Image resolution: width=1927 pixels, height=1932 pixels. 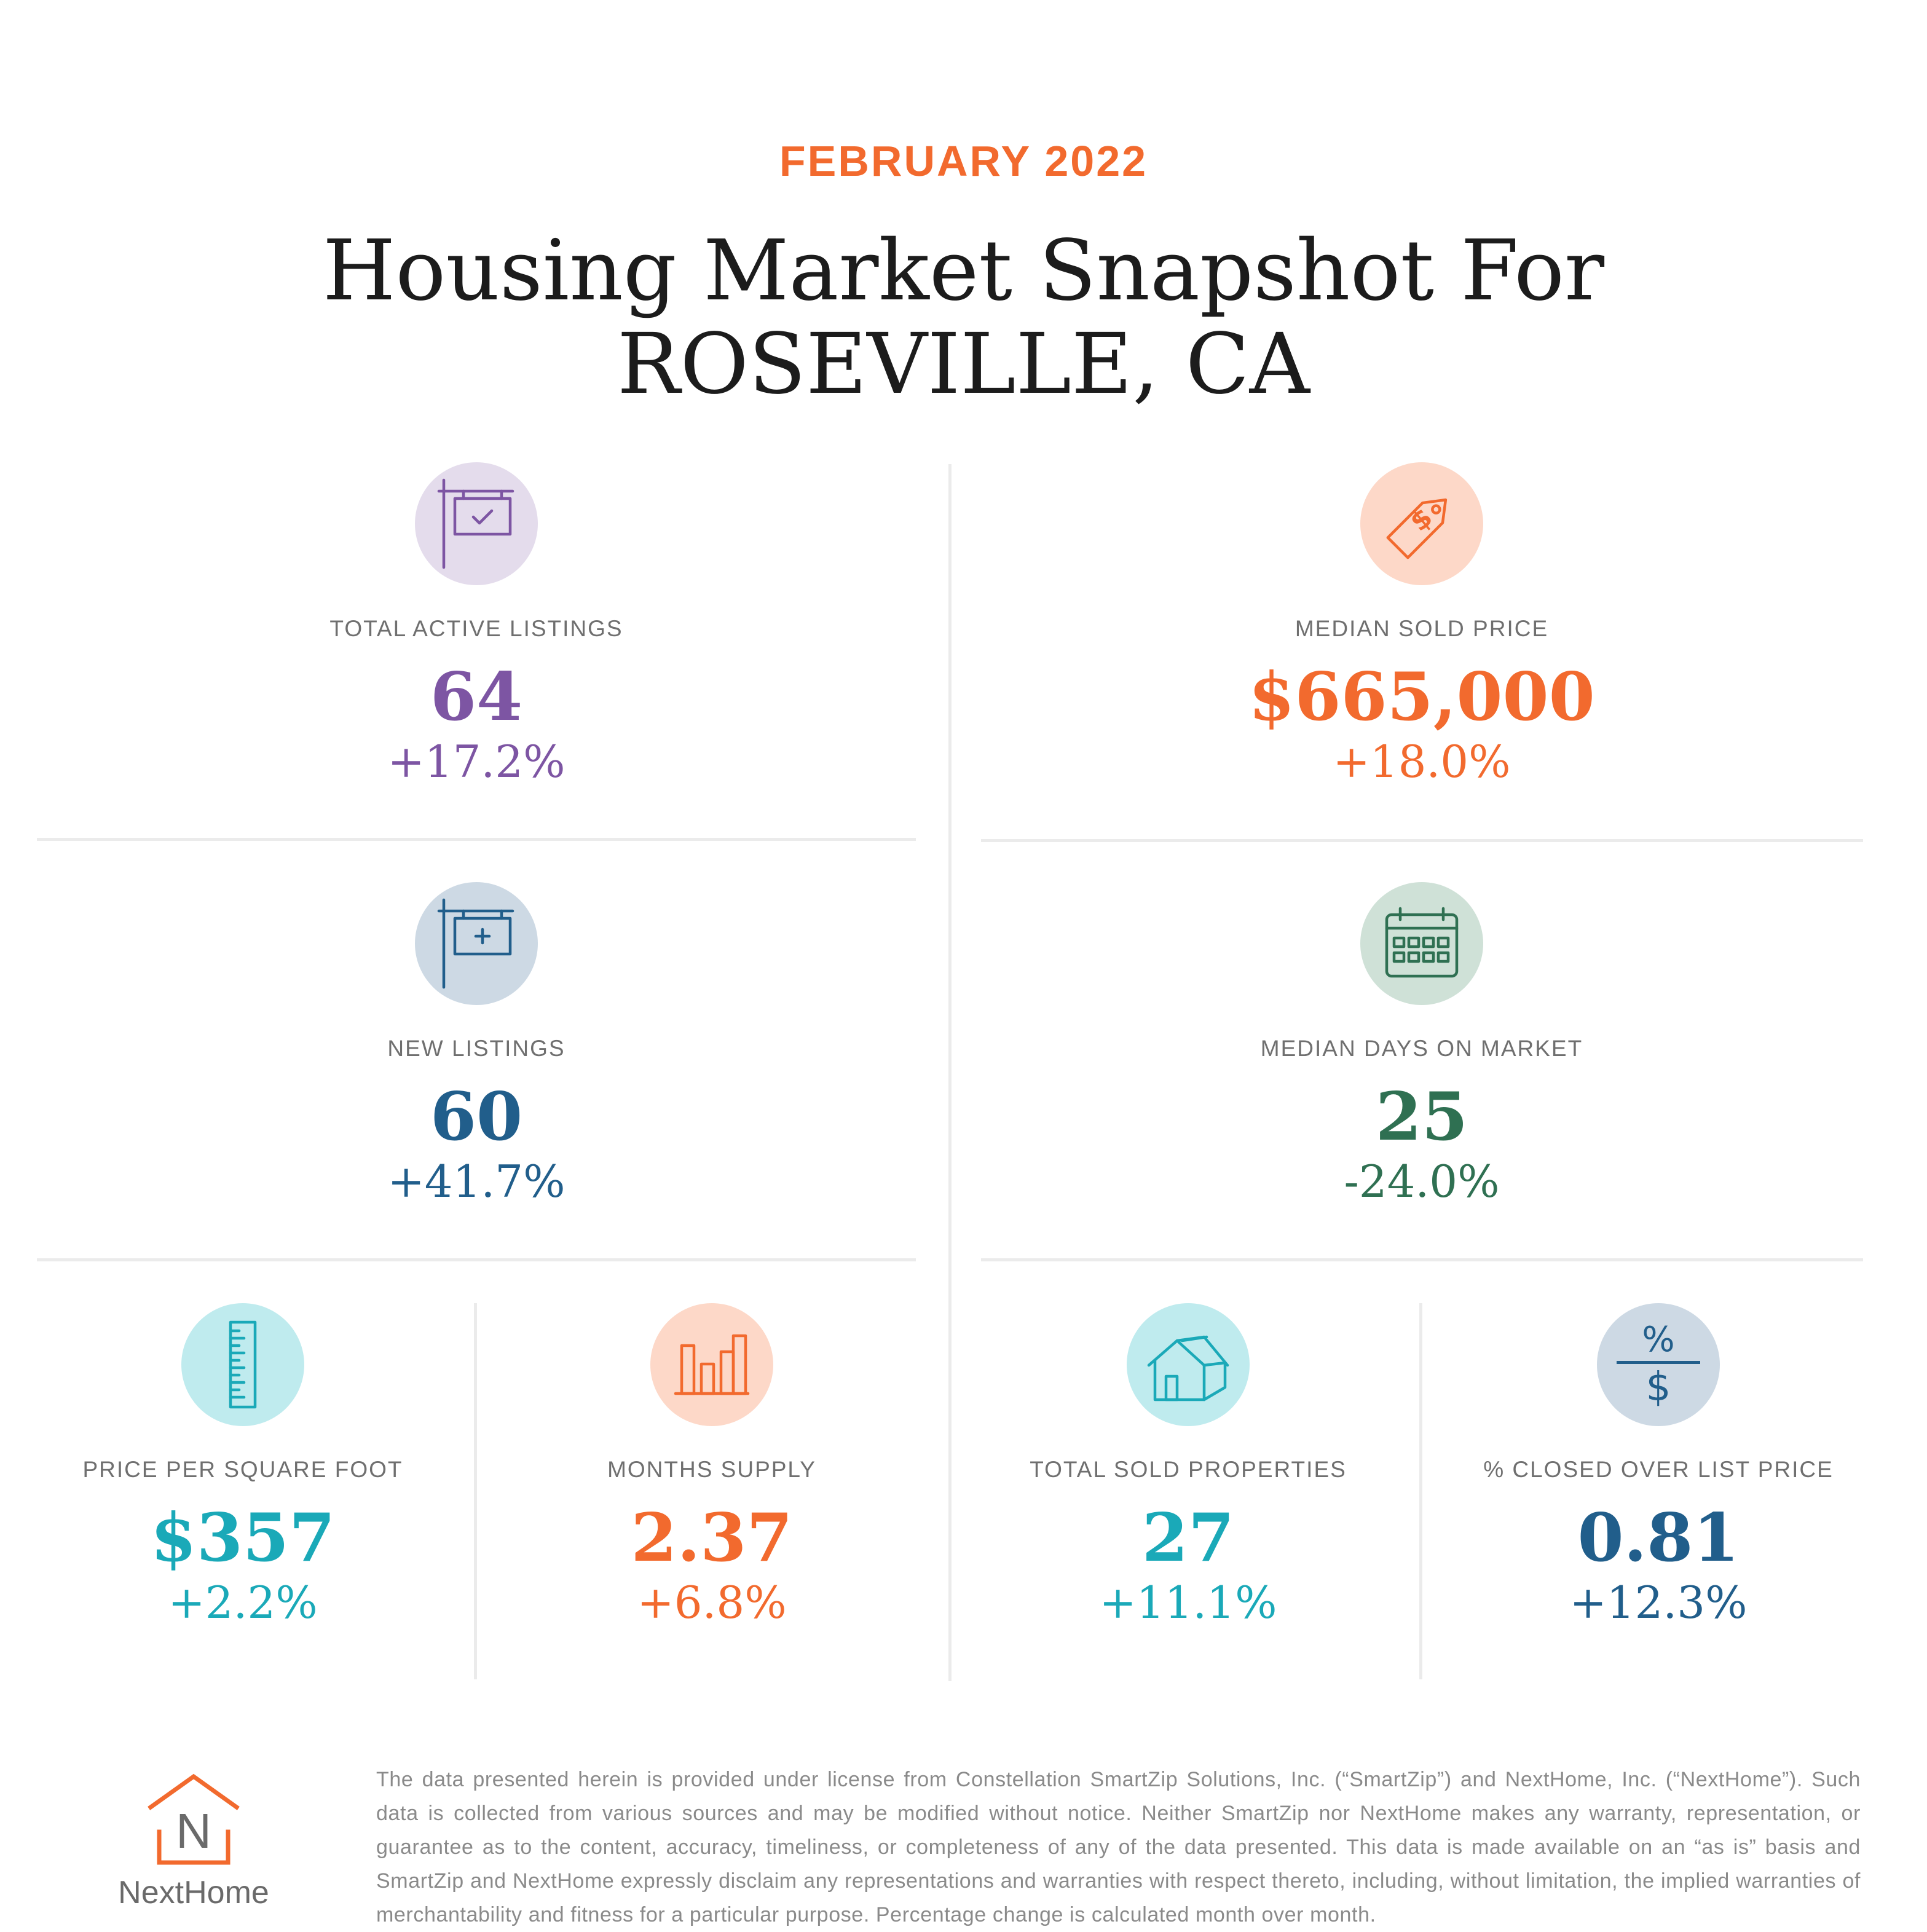 I want to click on new-listings-value: 60, so click(x=476, y=1117).